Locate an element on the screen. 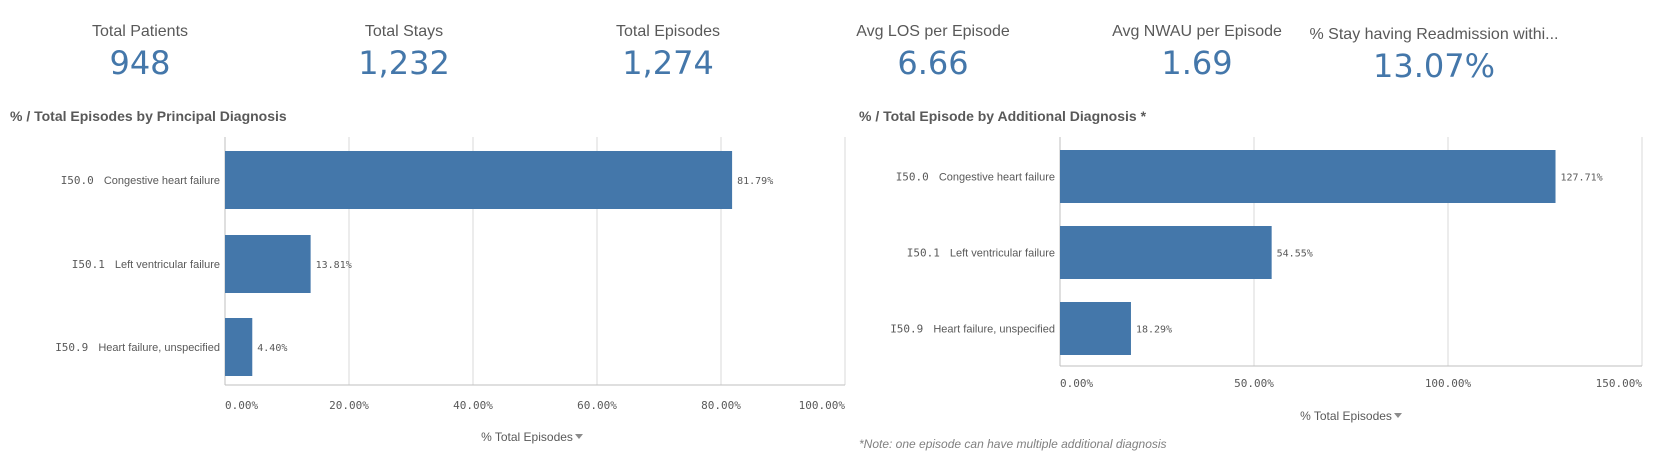 The height and width of the screenshot is (458, 1654). x-tick-label: 150.00% is located at coordinates (1619, 383).